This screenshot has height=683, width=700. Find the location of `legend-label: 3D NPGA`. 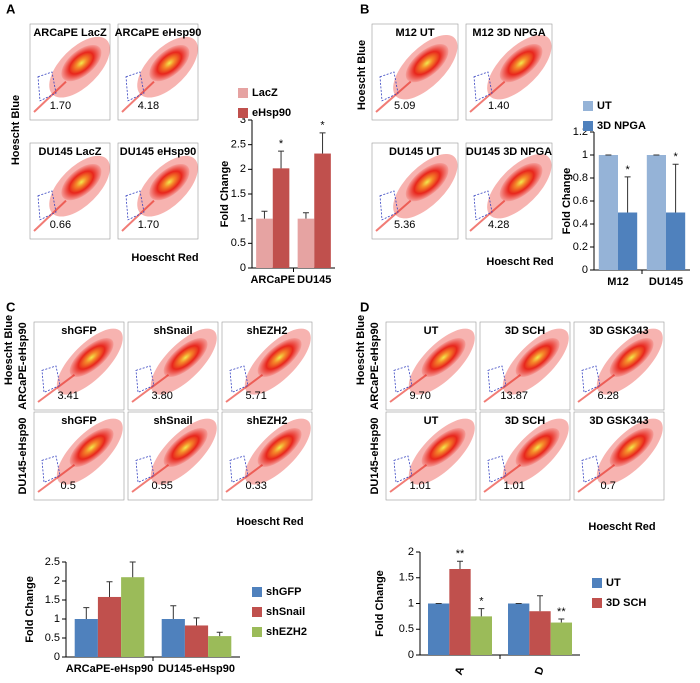

legend-label: 3D NPGA is located at coordinates (621, 126).